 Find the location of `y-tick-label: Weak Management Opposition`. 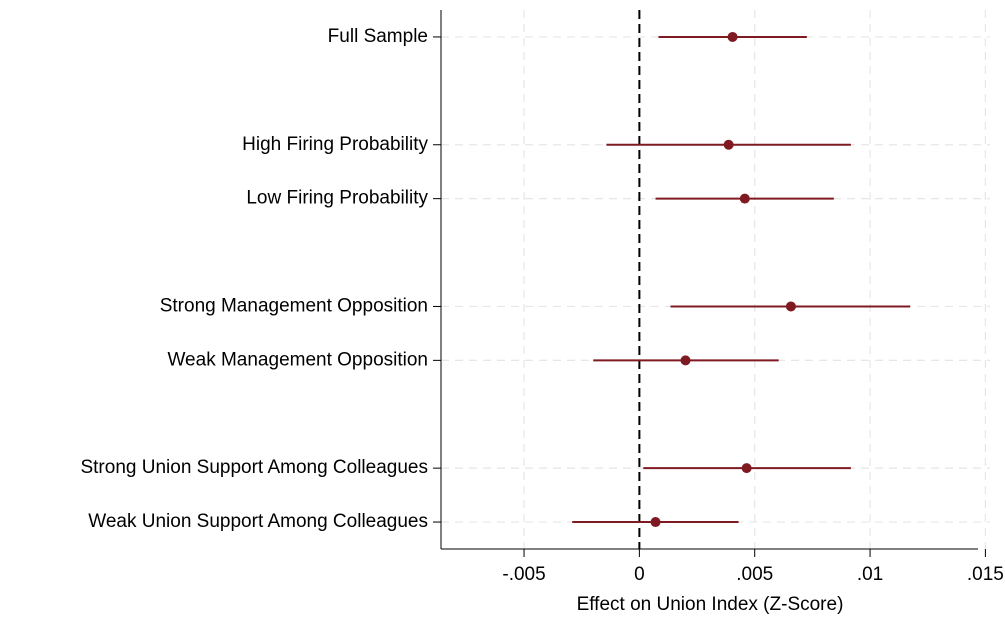

y-tick-label: Weak Management Opposition is located at coordinates (297, 359).